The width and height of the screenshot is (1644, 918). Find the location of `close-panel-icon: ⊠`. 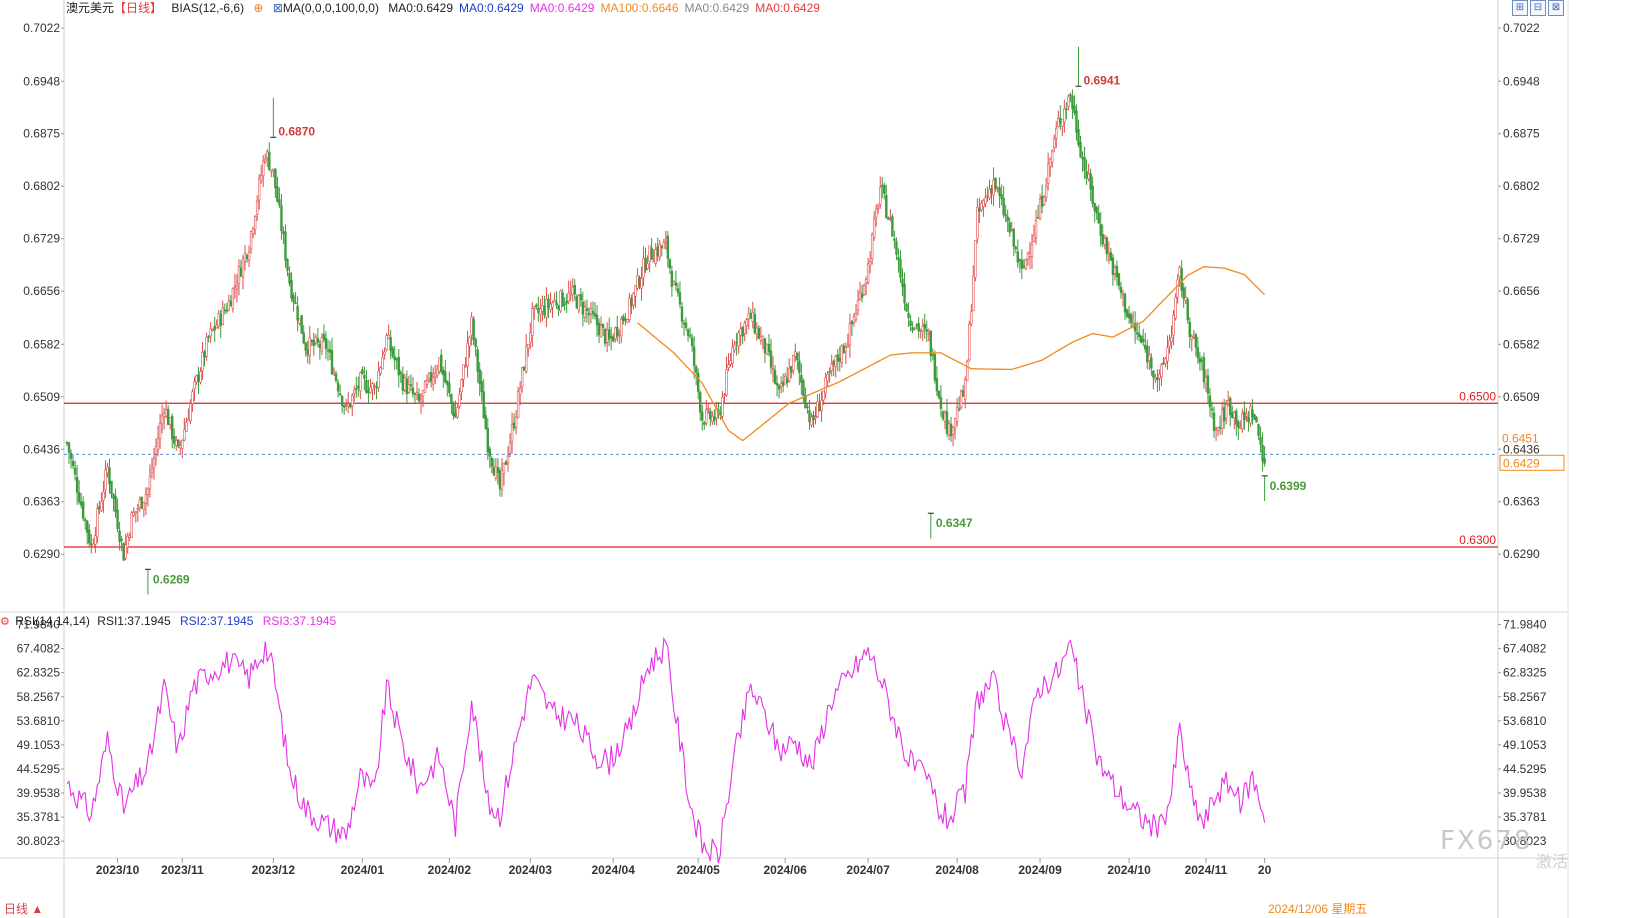

close-panel-icon: ⊠ is located at coordinates (1556, 8).